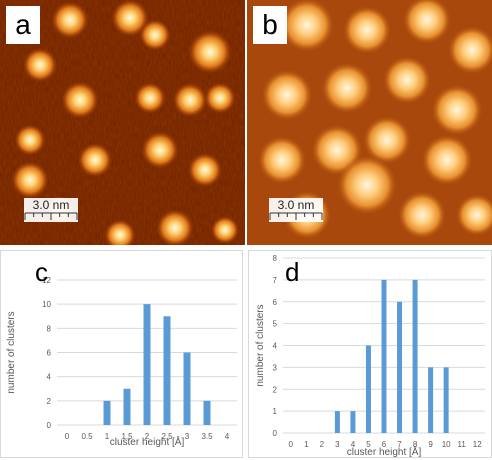 Image resolution: width=492 pixels, height=460 pixels. What do you see at coordinates (477, 444) in the screenshot?
I see `x-tick-label: 12` at bounding box center [477, 444].